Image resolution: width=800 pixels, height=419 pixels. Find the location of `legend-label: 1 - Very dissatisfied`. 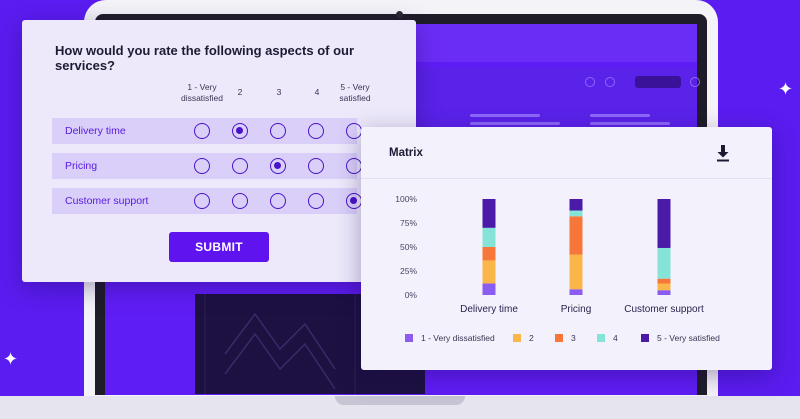

legend-label: 1 - Very dissatisfied is located at coordinates (458, 338).